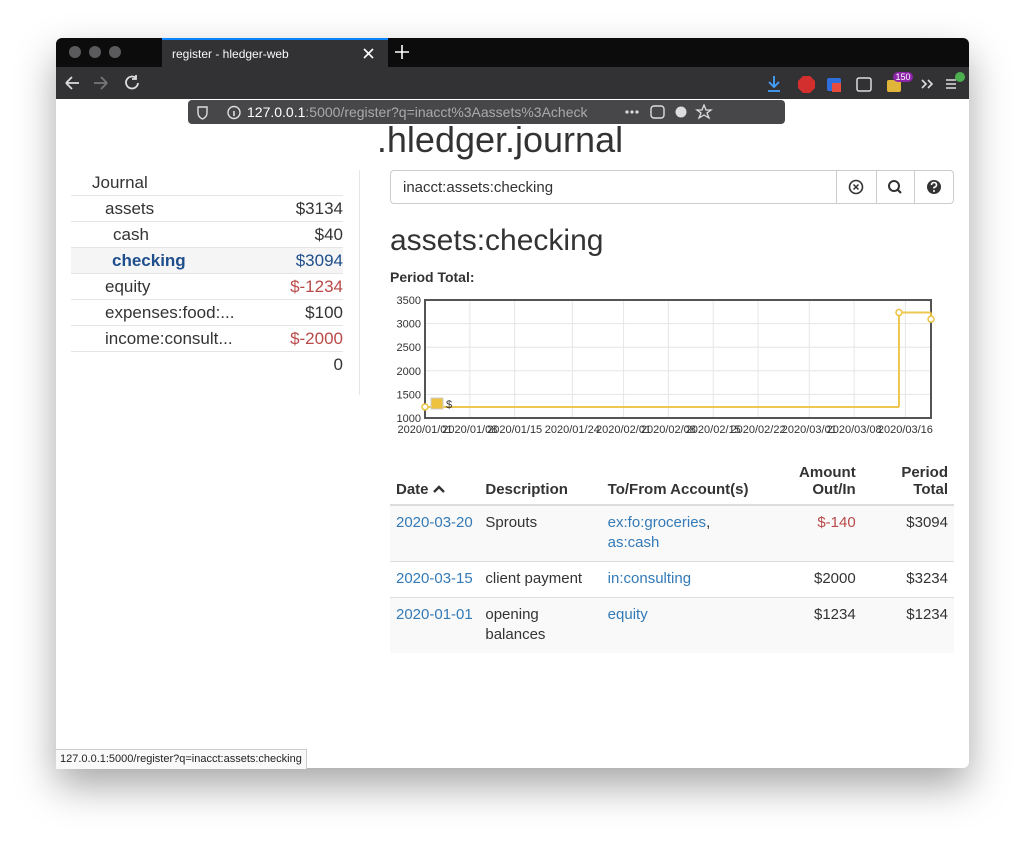  I want to click on chart-label: Period Total:, so click(432, 277).